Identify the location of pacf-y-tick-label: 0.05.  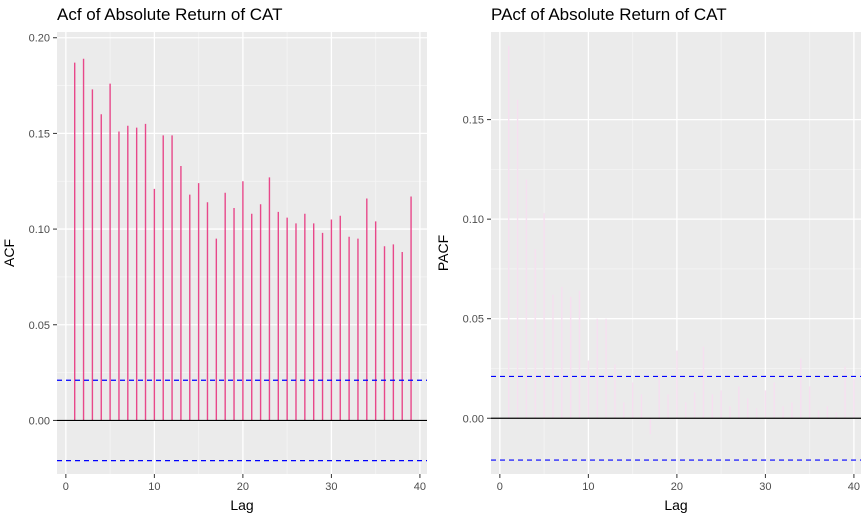
(473, 320).